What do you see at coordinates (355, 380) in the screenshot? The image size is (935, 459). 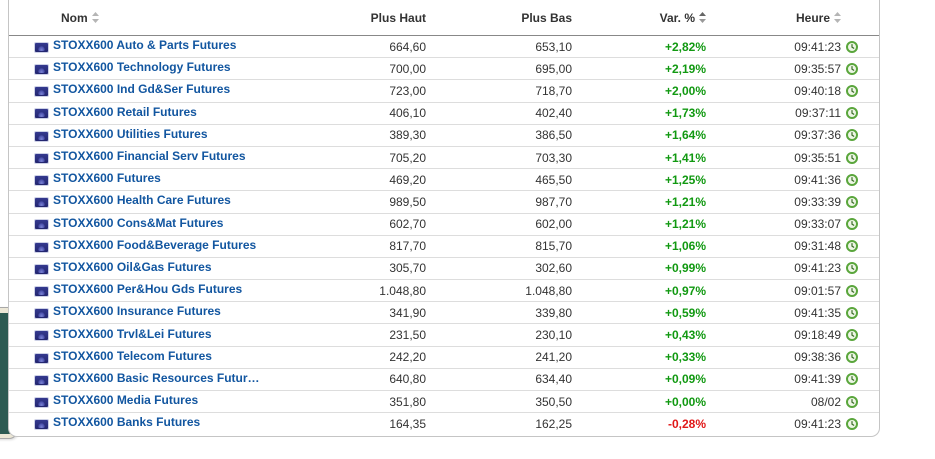 I see `high-value: 640,80` at bounding box center [355, 380].